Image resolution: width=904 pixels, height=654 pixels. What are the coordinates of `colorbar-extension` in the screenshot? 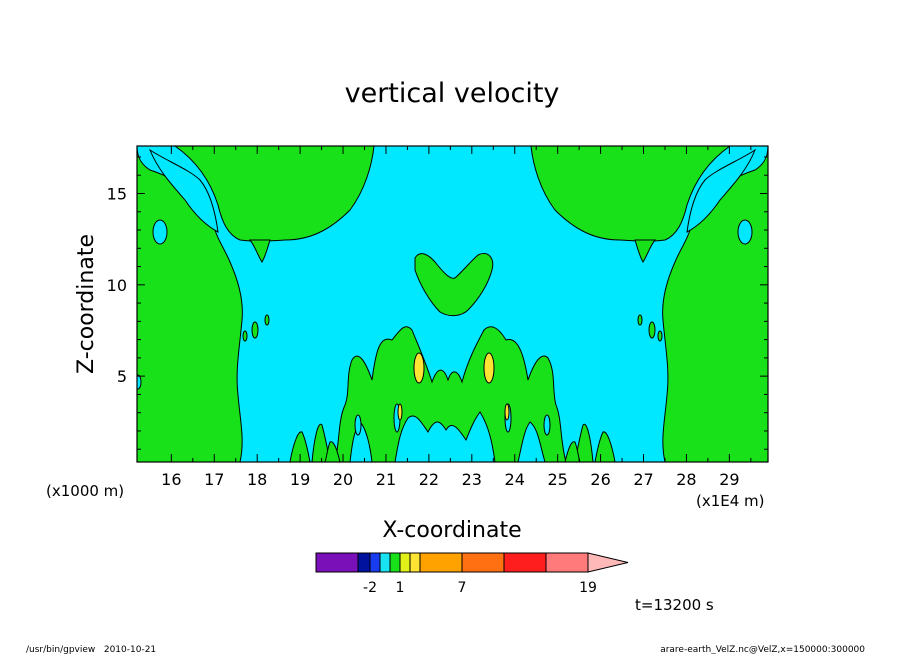 It's located at (608, 562).